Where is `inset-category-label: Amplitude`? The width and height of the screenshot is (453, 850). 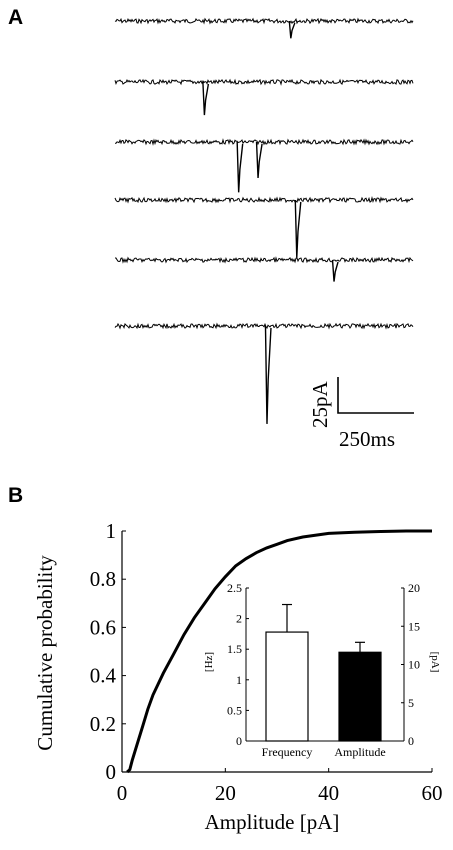
inset-category-label: Amplitude is located at coordinates (359, 752).